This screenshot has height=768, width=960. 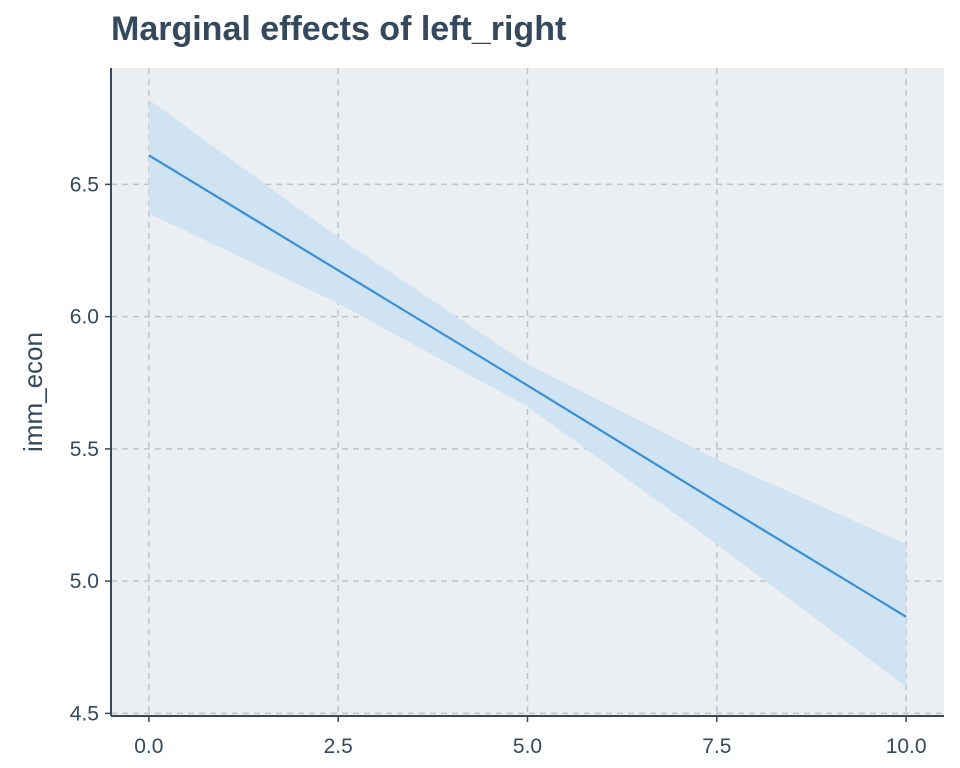 What do you see at coordinates (906, 746) in the screenshot?
I see `x-tick-label: 10.0` at bounding box center [906, 746].